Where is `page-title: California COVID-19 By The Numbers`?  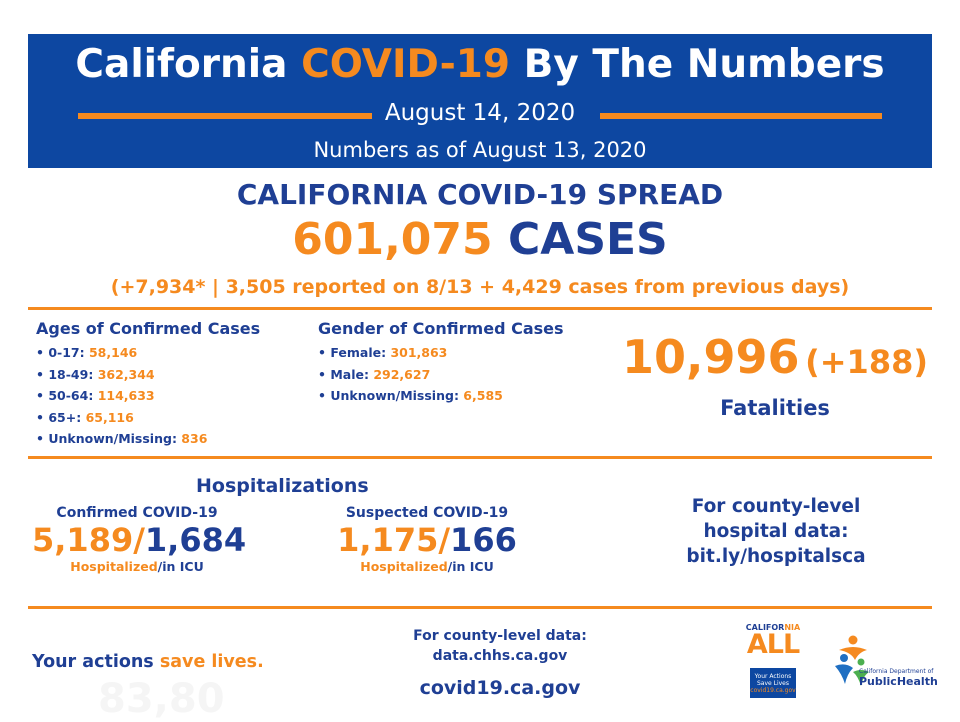 page-title: California COVID-19 By The Numbers is located at coordinates (480, 64).